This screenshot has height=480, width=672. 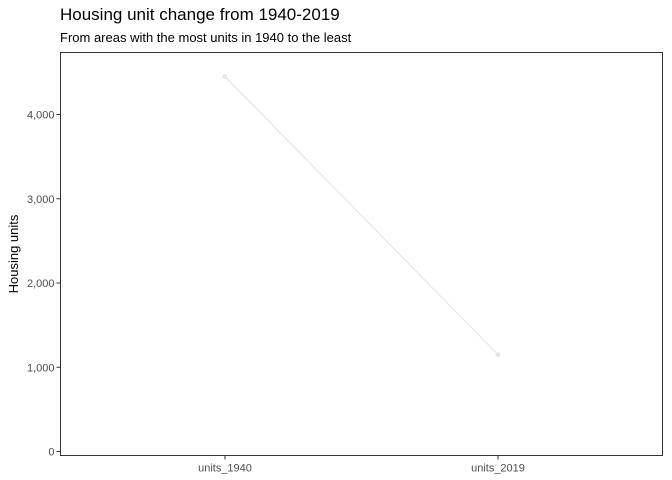 What do you see at coordinates (41, 200) in the screenshot?
I see `y-tick-label: 3,000` at bounding box center [41, 200].